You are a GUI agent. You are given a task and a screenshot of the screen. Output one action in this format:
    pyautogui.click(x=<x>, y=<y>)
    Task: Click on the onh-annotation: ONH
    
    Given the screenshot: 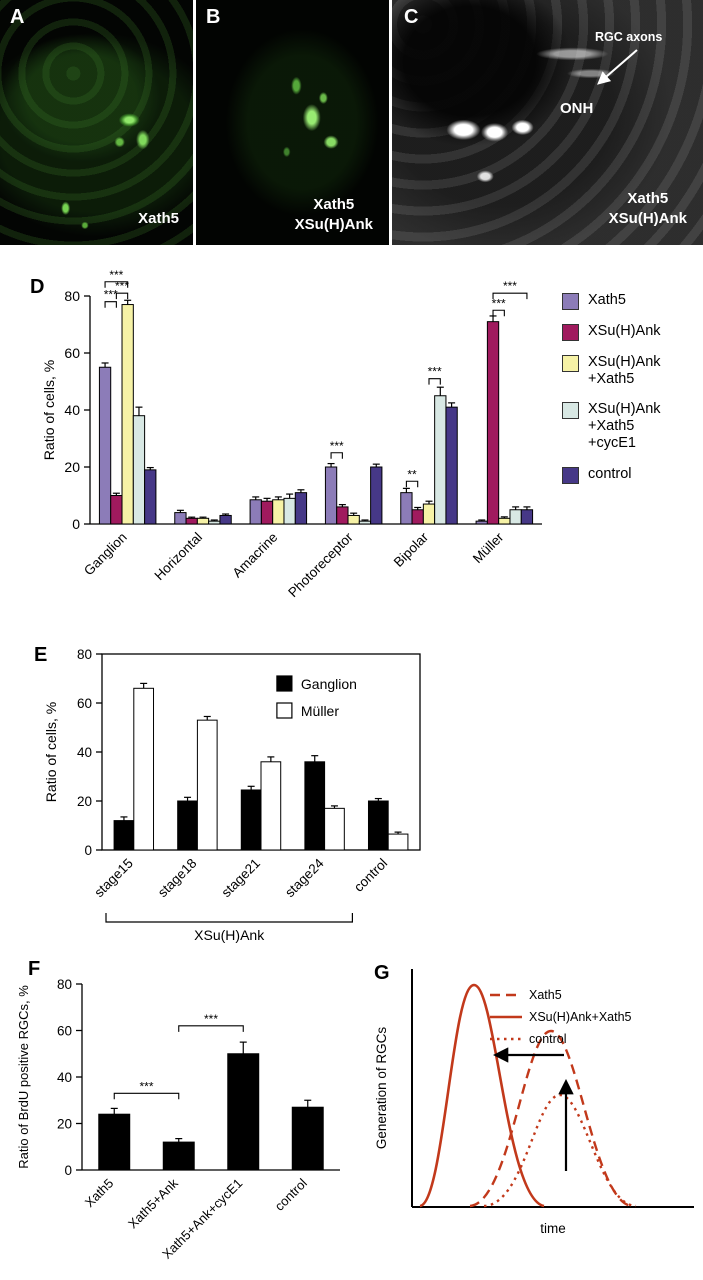 What is the action you would take?
    pyautogui.click(x=577, y=108)
    